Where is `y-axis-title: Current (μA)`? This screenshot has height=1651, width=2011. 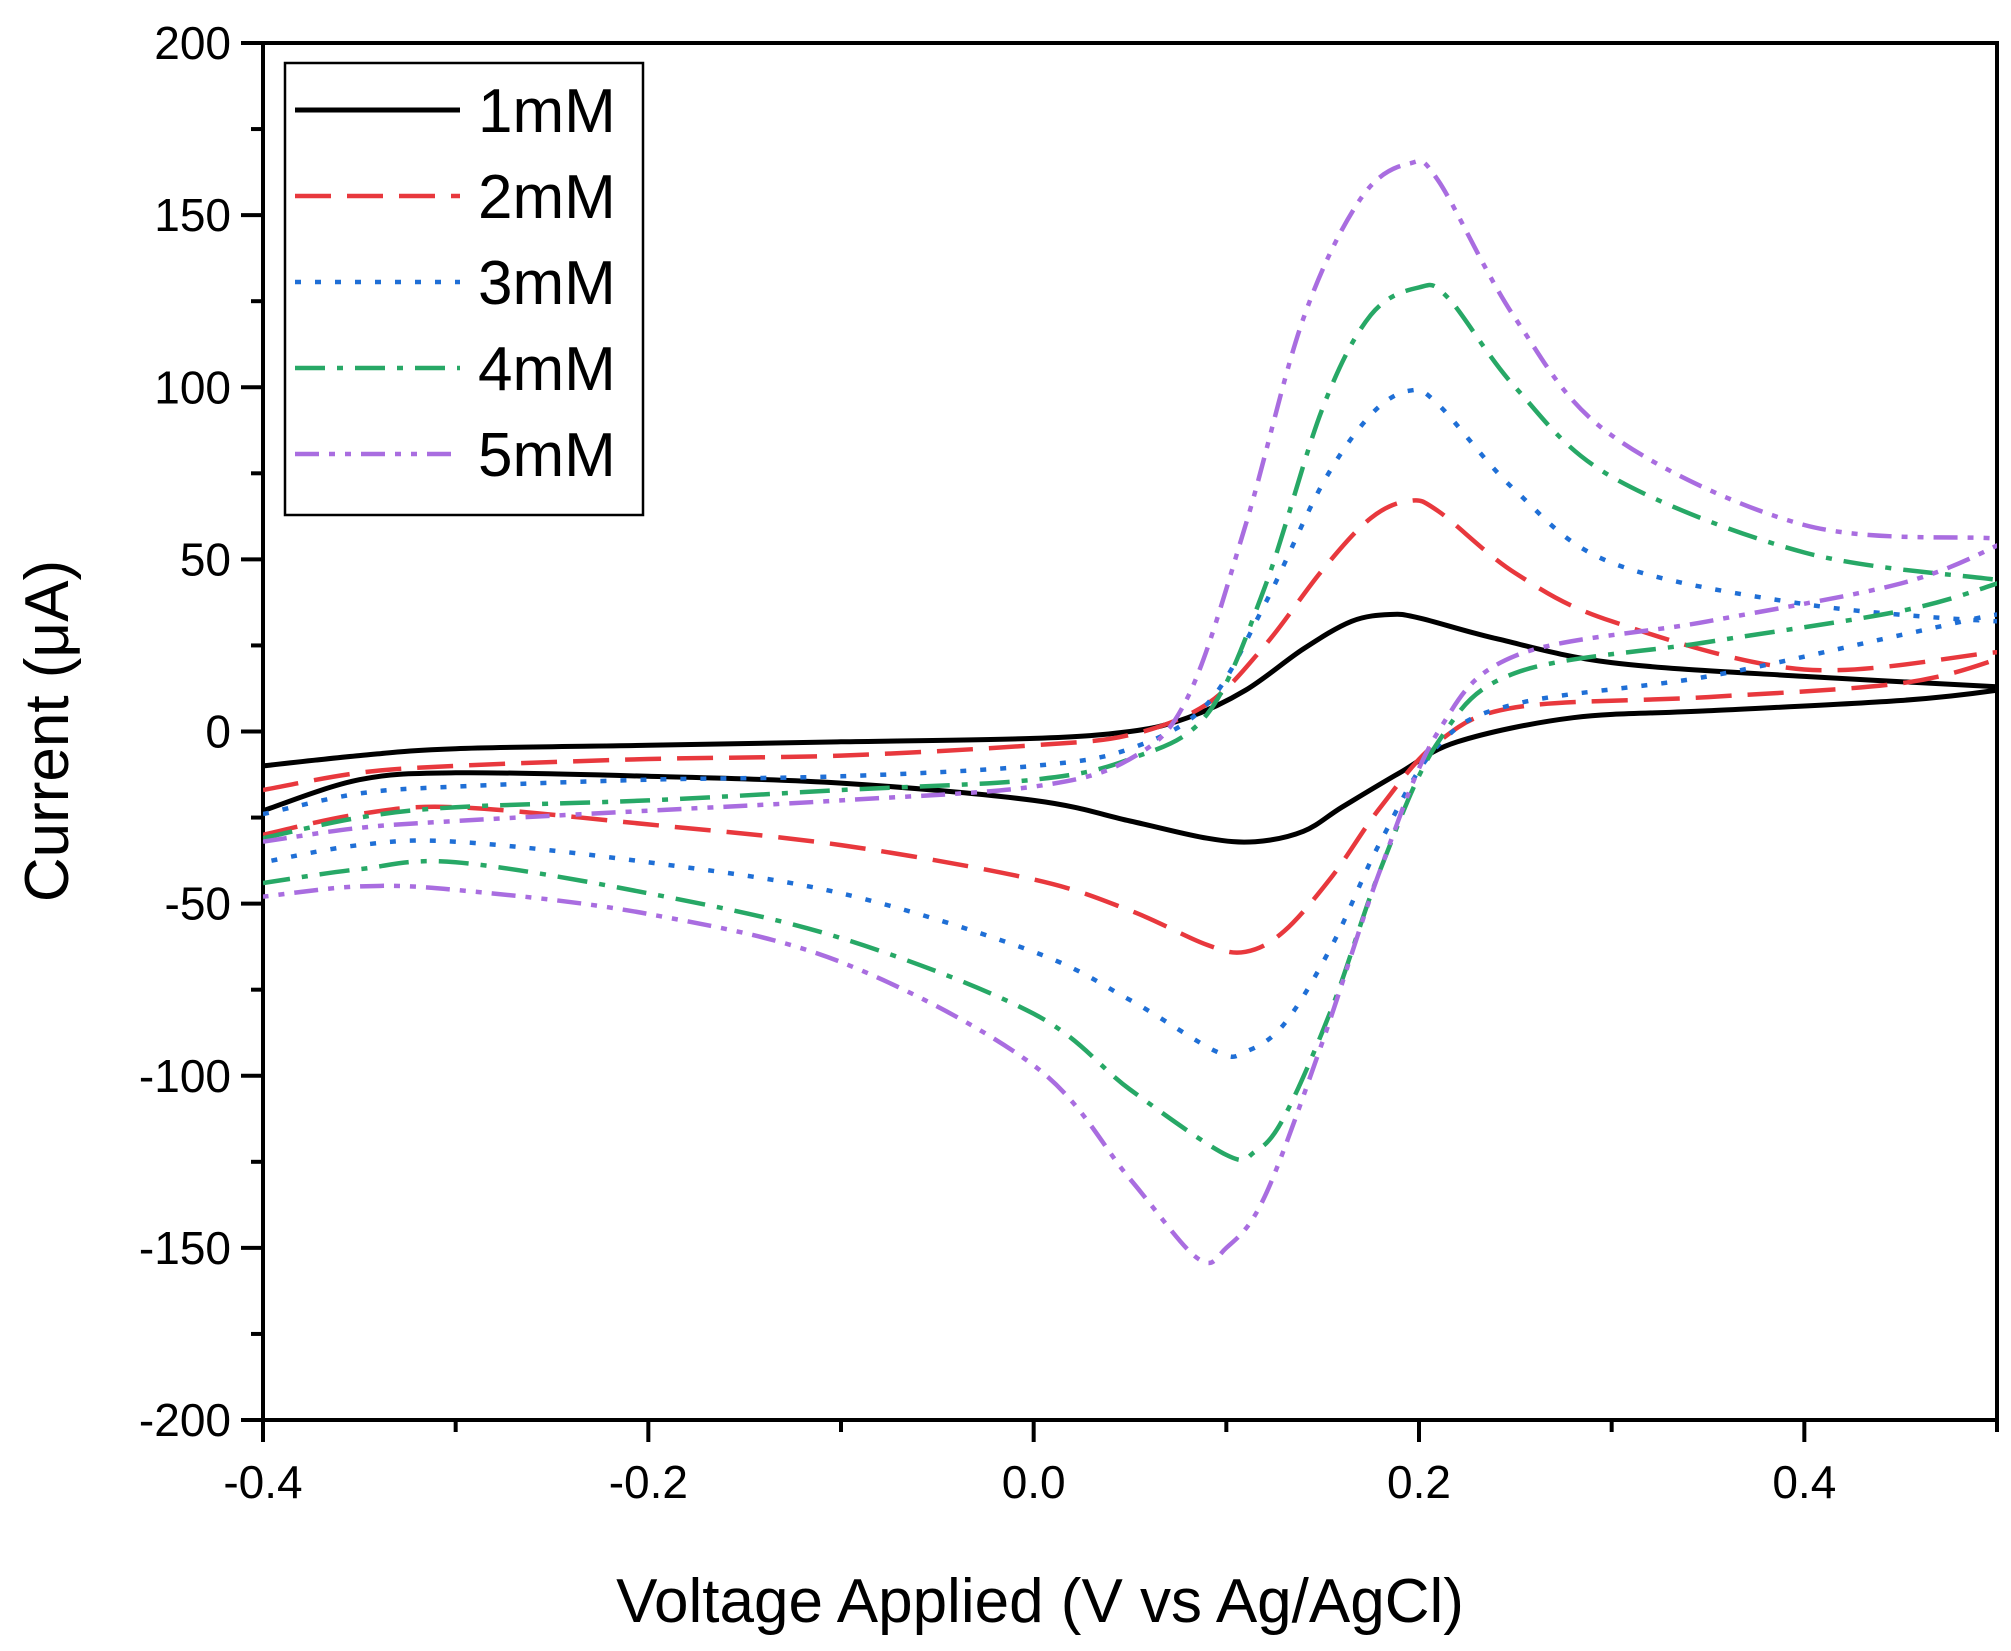
y-axis-title: Current (μA) is located at coordinates (47, 731).